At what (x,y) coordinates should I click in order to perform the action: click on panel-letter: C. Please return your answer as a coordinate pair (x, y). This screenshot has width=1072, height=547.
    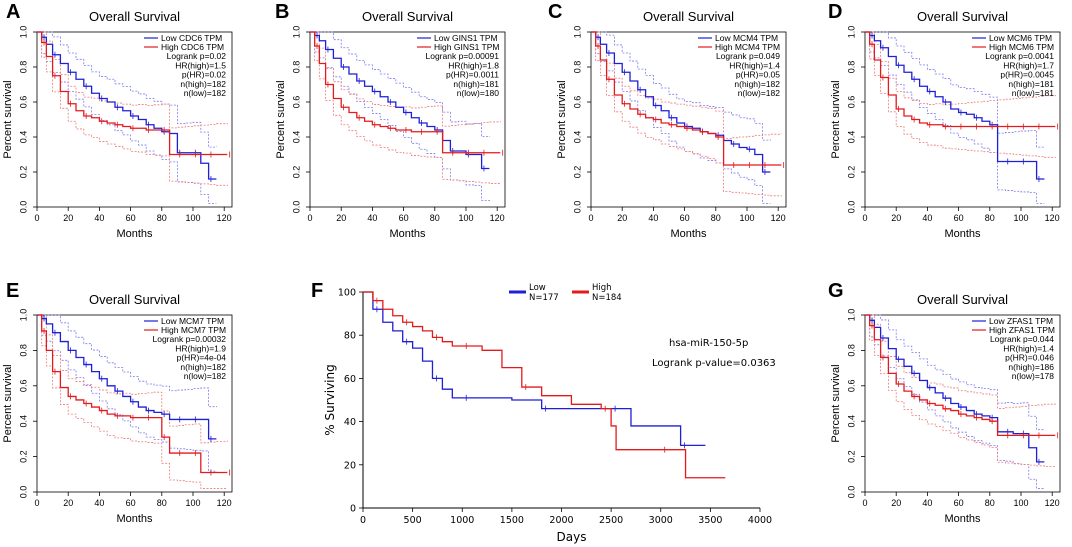
    Looking at the image, I should click on (555, 12).